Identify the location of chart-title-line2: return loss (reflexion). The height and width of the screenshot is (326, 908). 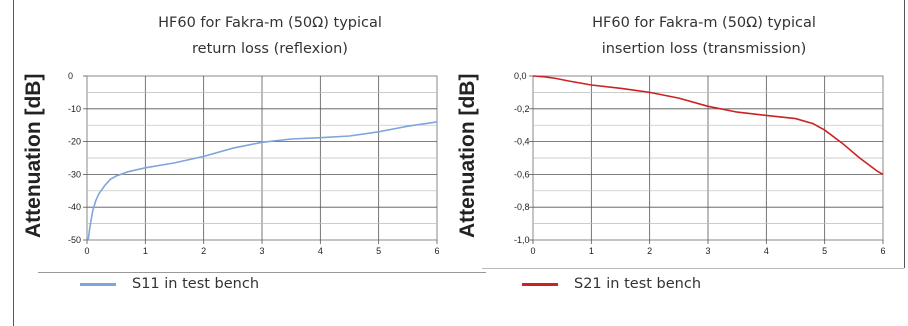
(270, 49).